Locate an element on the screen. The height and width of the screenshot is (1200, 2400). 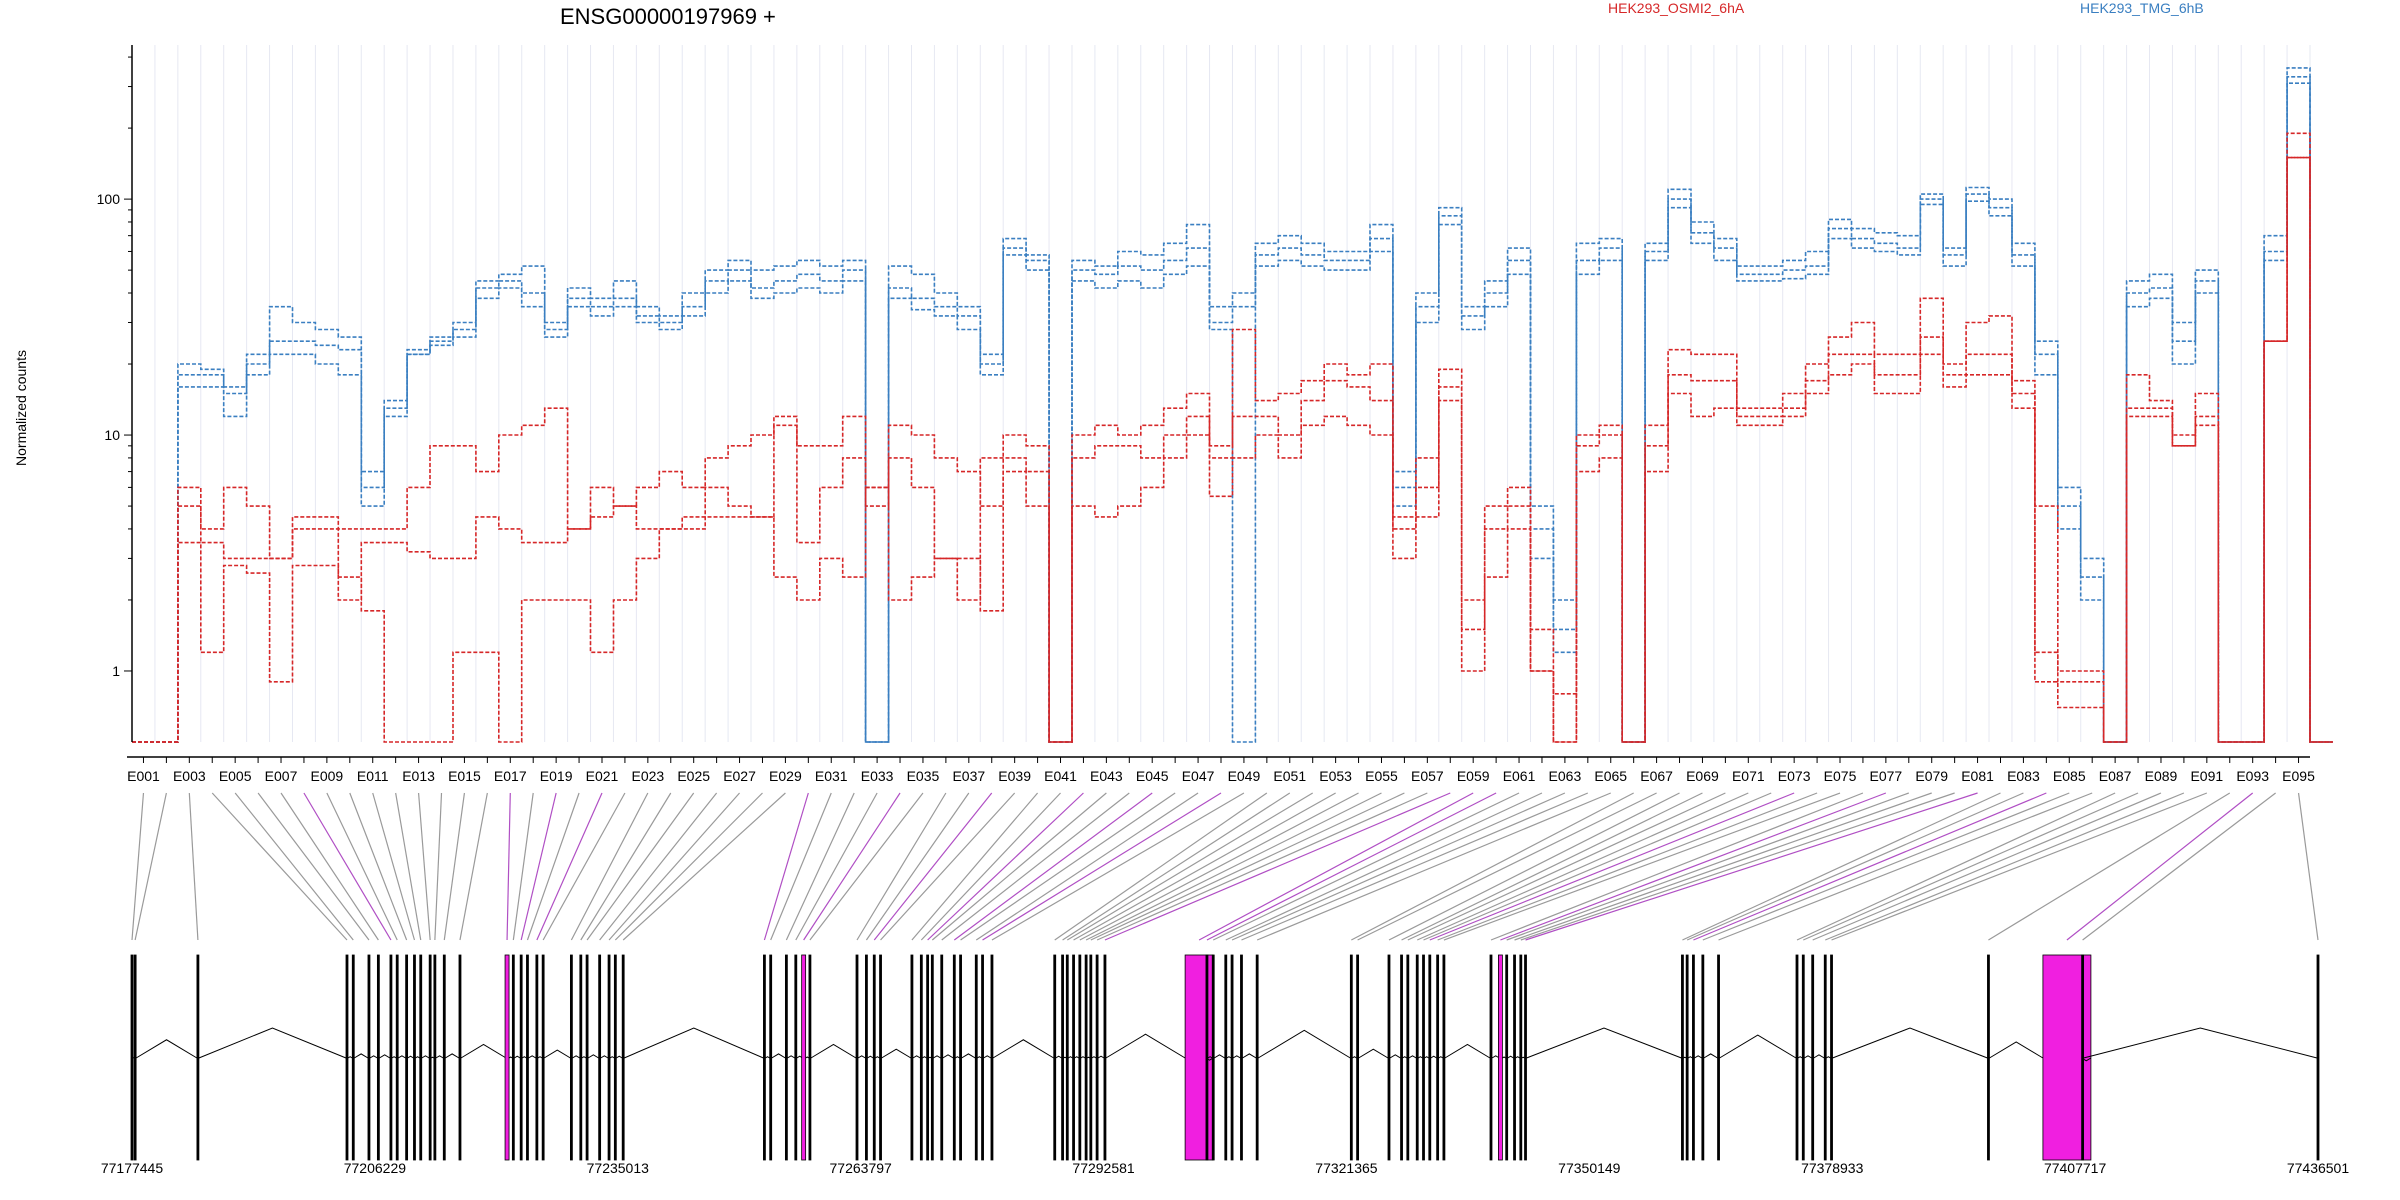
exon-label: E093 is located at coordinates (2252, 776).